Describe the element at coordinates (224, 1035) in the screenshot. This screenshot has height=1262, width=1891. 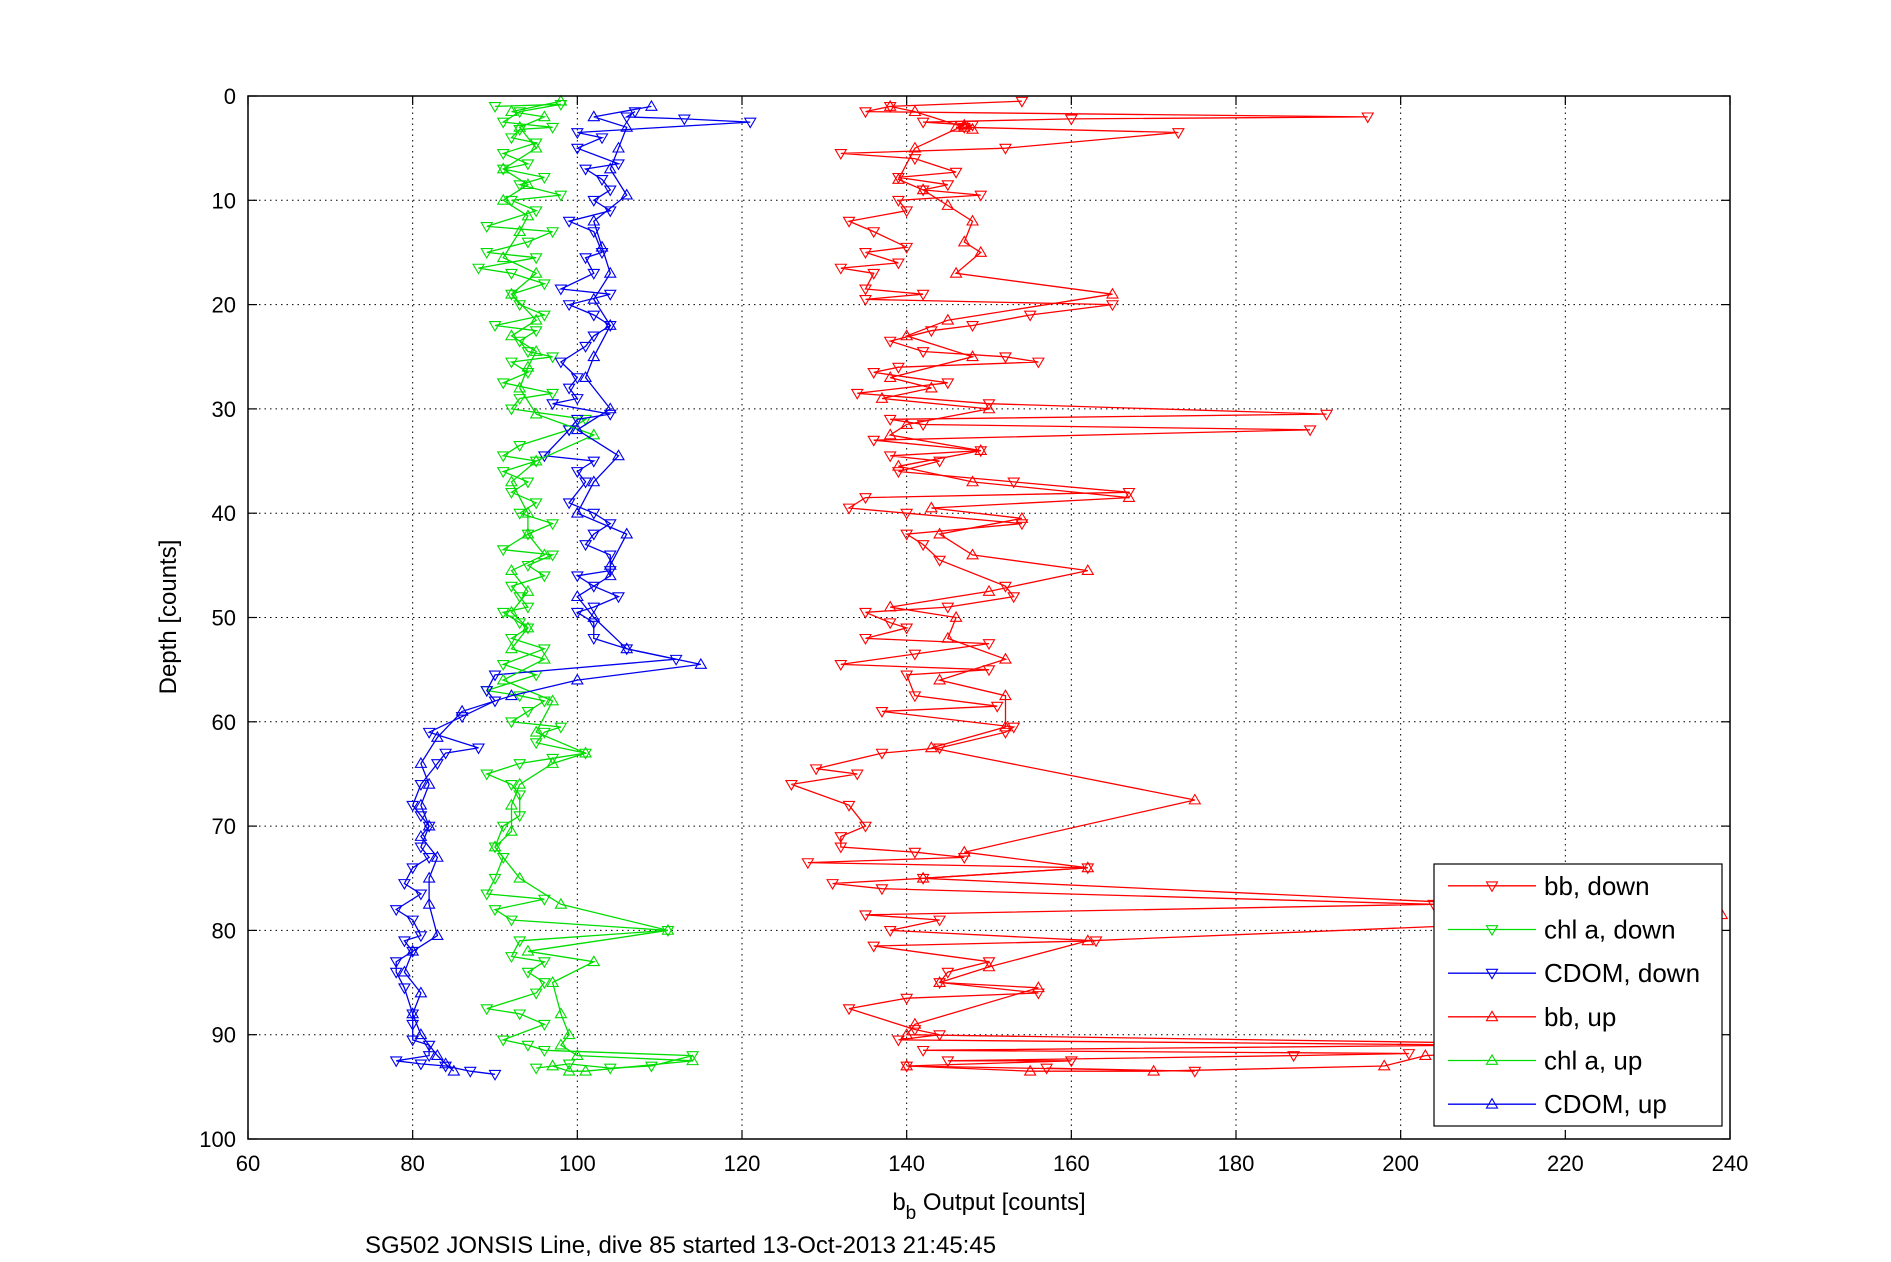
I see `y-tick-label: 90` at that location.